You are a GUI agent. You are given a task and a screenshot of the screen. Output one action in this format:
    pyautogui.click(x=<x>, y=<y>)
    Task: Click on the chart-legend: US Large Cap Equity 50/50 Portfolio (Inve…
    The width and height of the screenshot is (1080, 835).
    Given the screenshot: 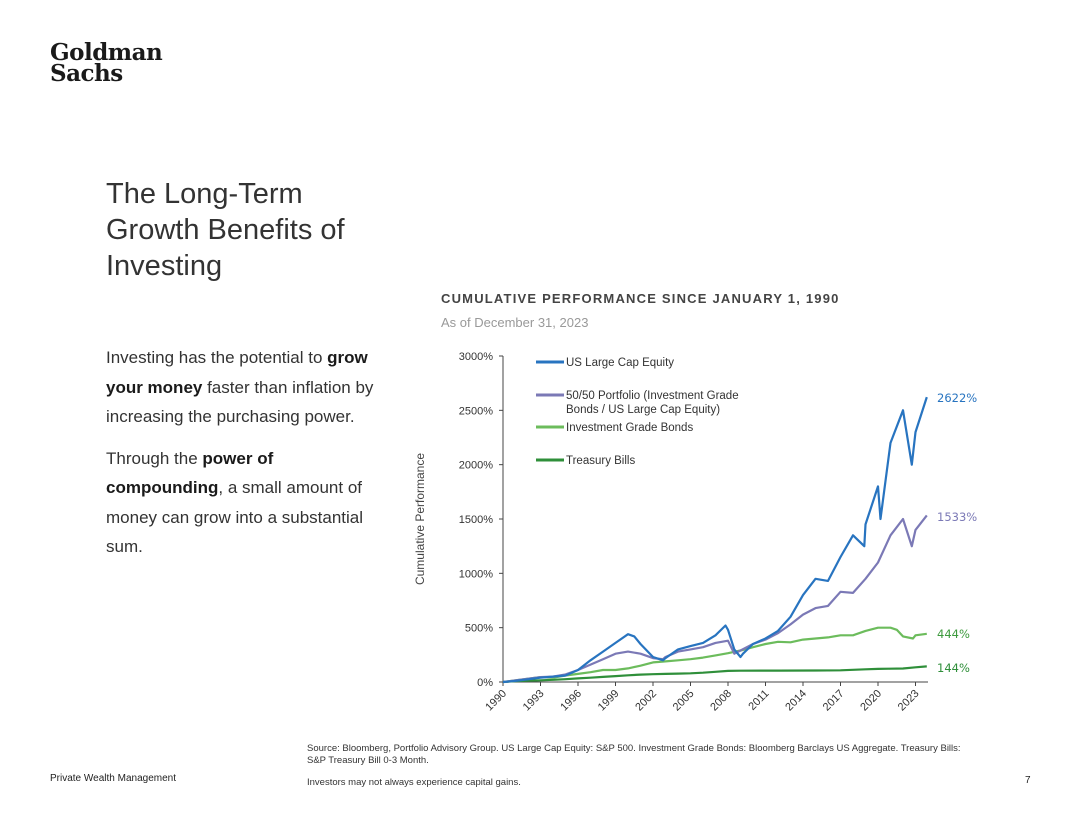 What is the action you would take?
    pyautogui.click(x=637, y=412)
    